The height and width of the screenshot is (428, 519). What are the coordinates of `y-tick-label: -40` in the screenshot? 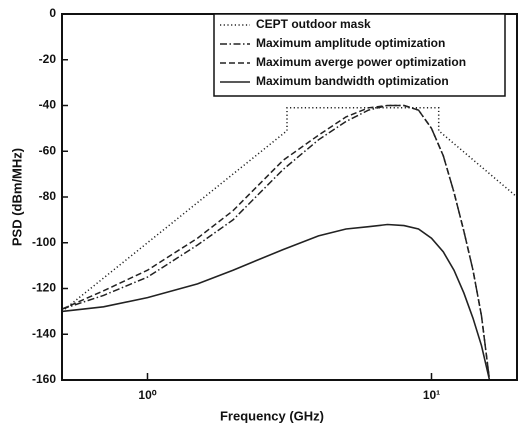 It's located at (48, 105).